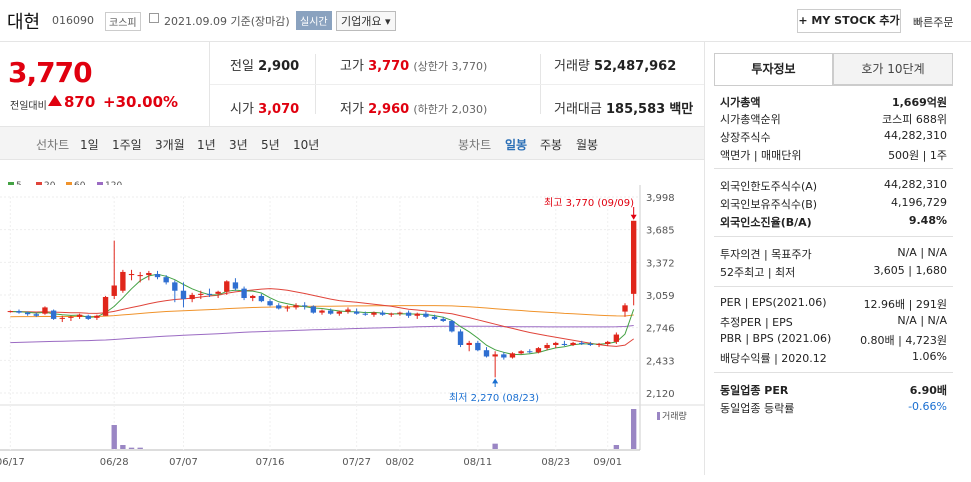 The image size is (971, 482). Describe the element at coordinates (919, 202) in the screenshot. I see `info-row-value: 4,196,729` at that location.